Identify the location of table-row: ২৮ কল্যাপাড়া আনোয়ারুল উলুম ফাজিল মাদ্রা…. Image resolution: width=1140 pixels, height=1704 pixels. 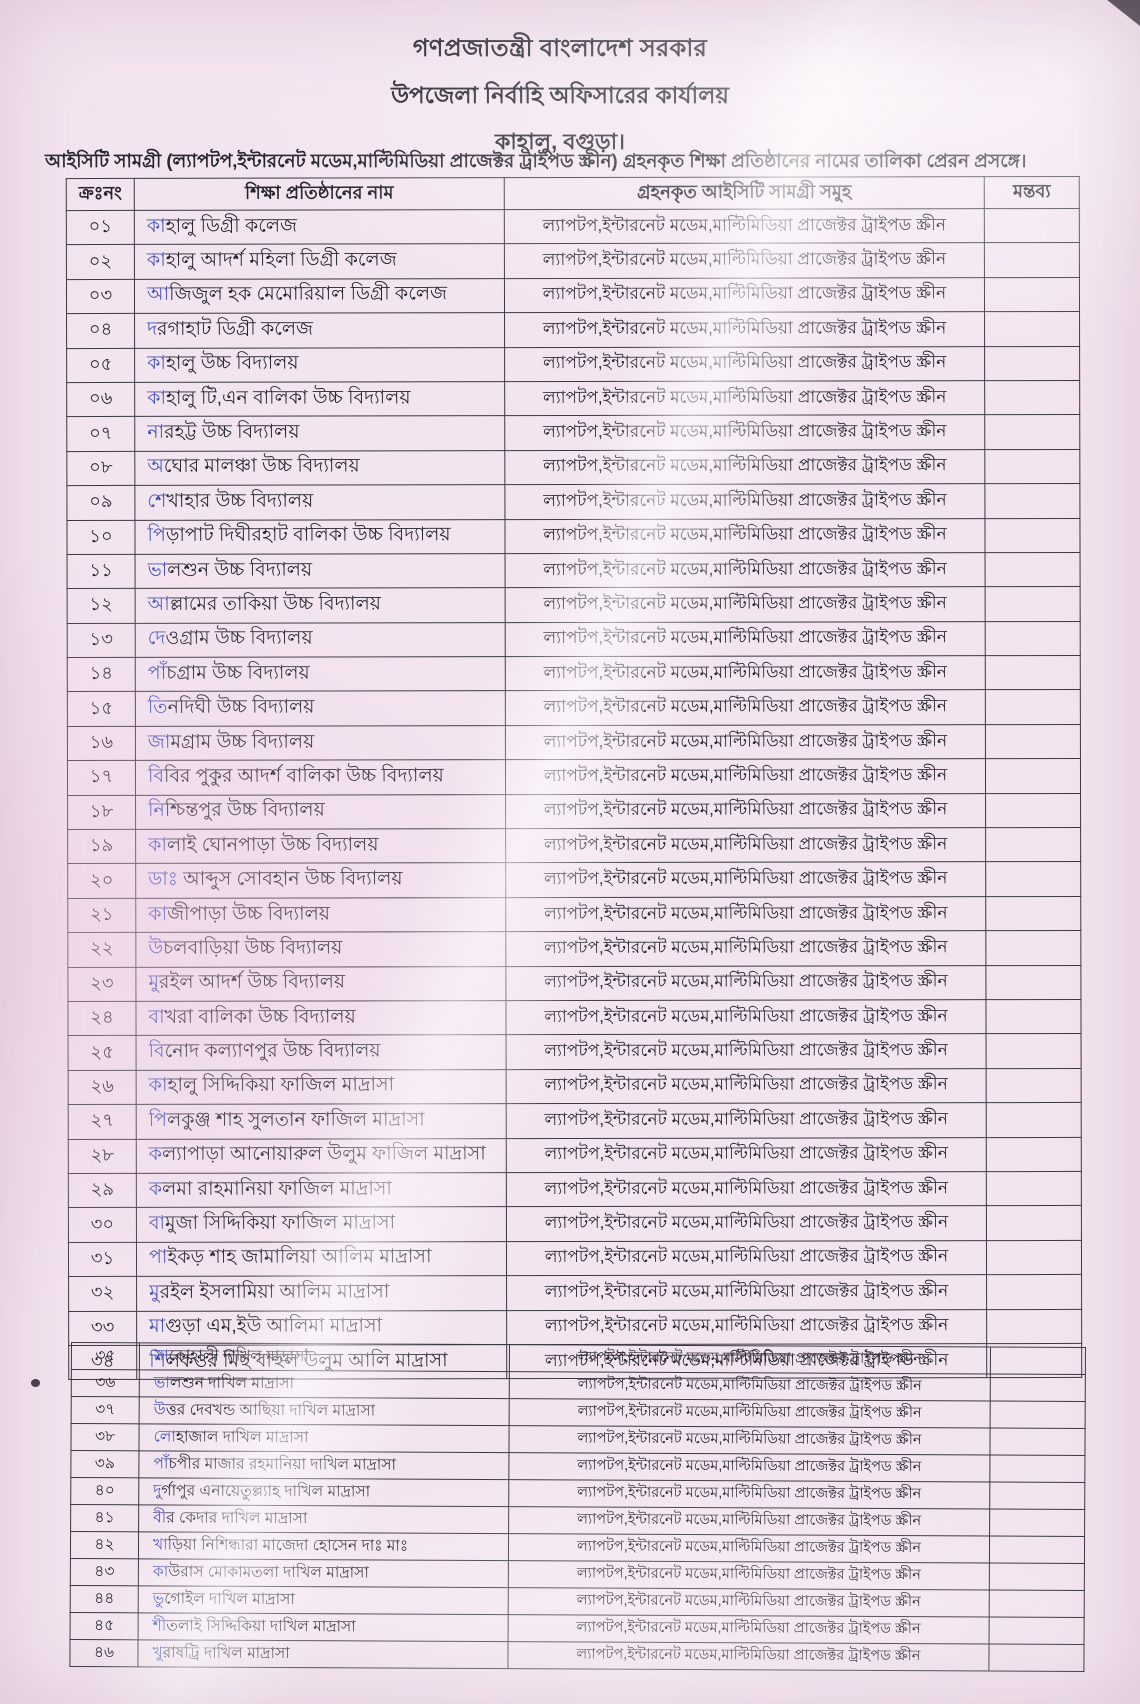
(575, 1155).